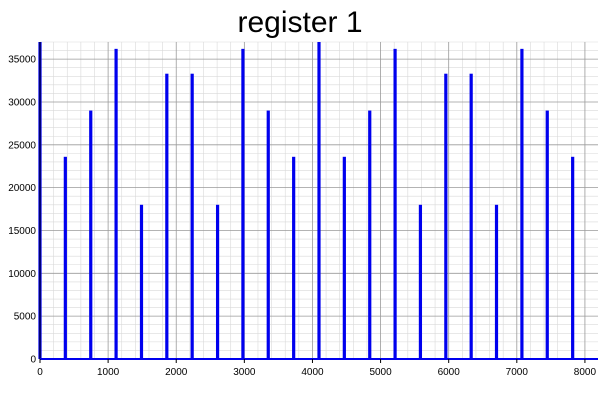 This screenshot has width=600, height=400. Describe the element at coordinates (299, 22) in the screenshot. I see `chart-title: register 1` at that location.